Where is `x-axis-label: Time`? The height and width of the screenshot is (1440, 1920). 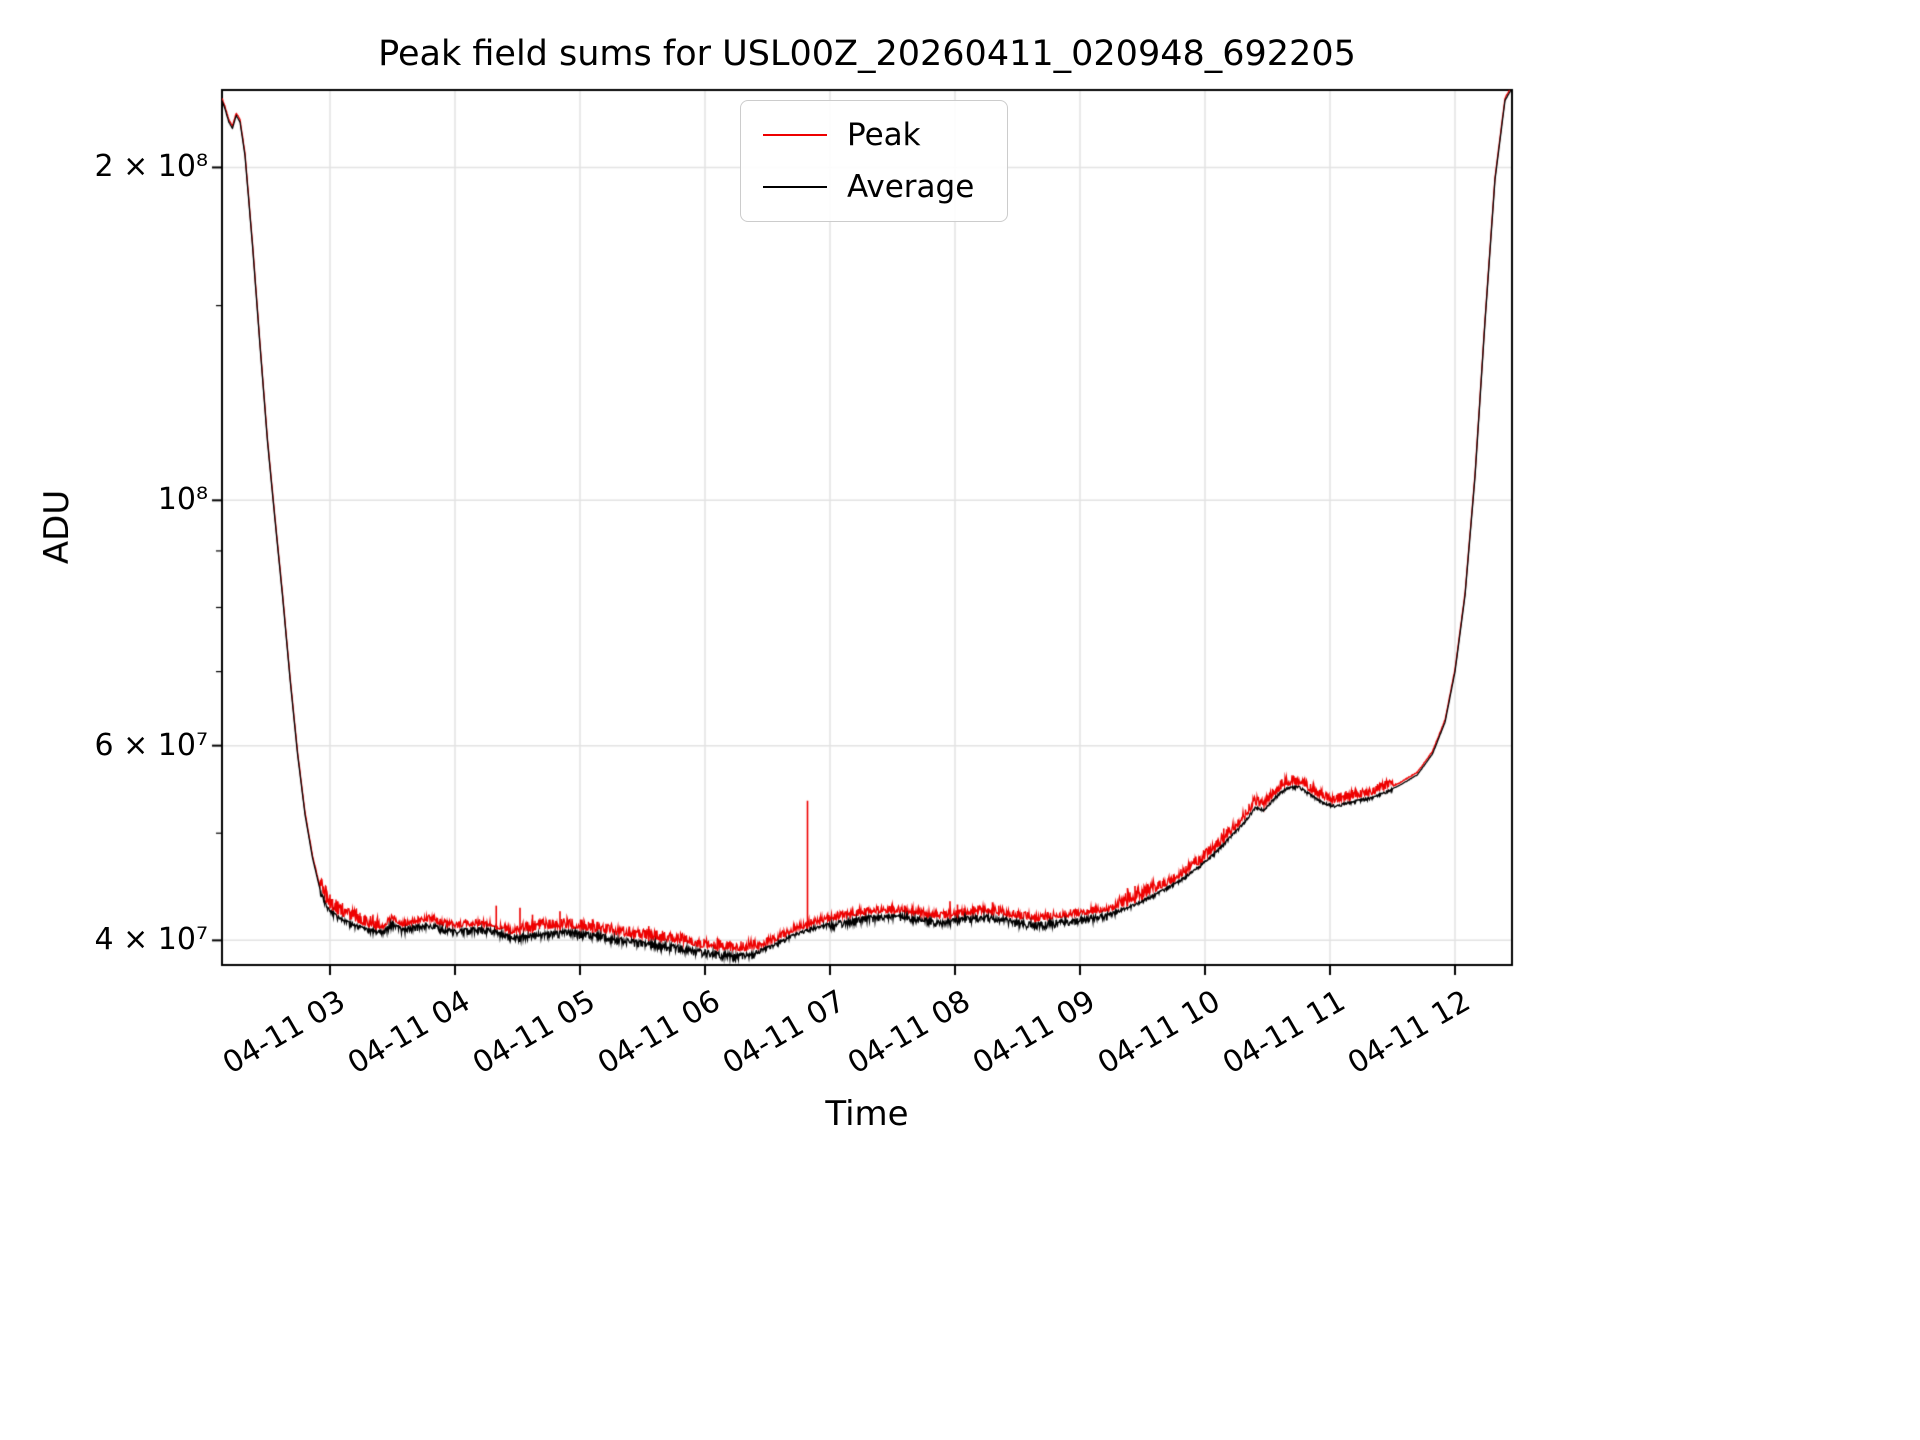
x-axis-label: Time is located at coordinates (867, 1114).